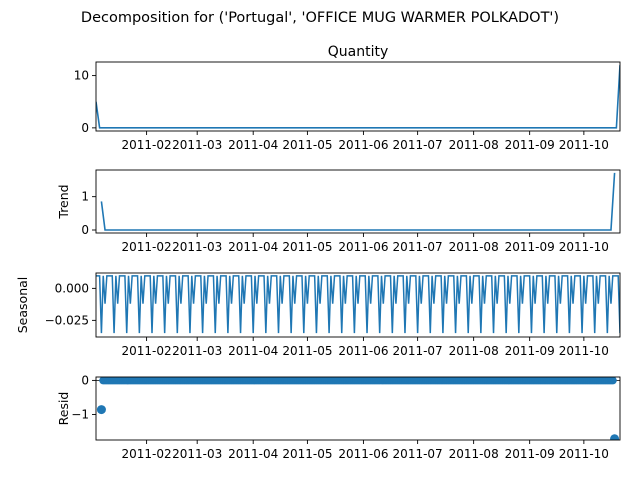 The width and height of the screenshot is (640, 480). What do you see at coordinates (85, 197) in the screenshot?
I see `y-tick-label: 1` at bounding box center [85, 197].